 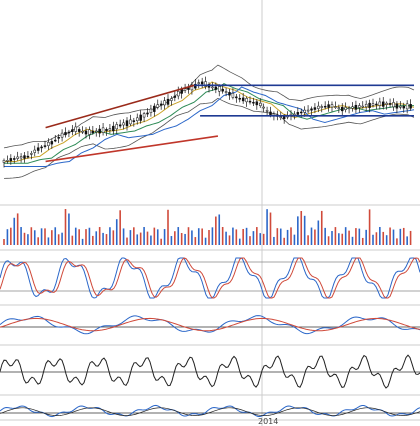 What do you see at coordinates (210, 411) in the screenshot?
I see `oscillator-2-line-black` at bounding box center [210, 411].